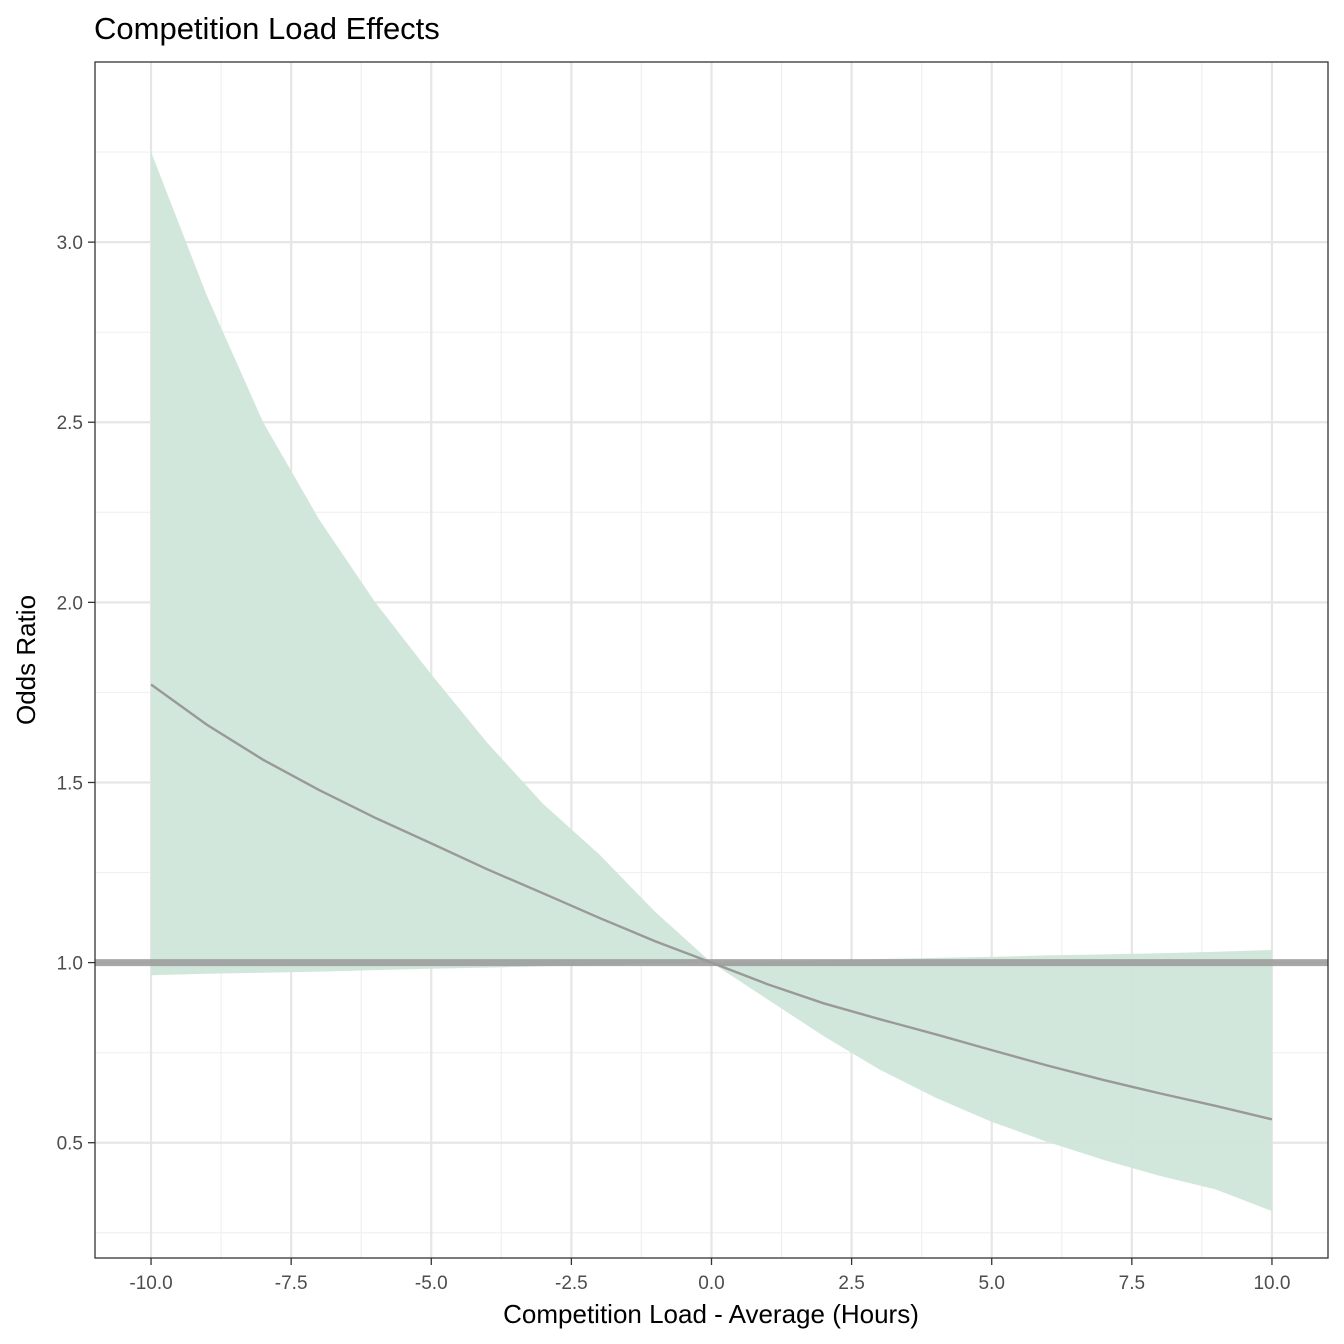 This screenshot has width=1344, height=1344. I want to click on x-axis-title: Competition Load - Average (Hours), so click(711, 1314).